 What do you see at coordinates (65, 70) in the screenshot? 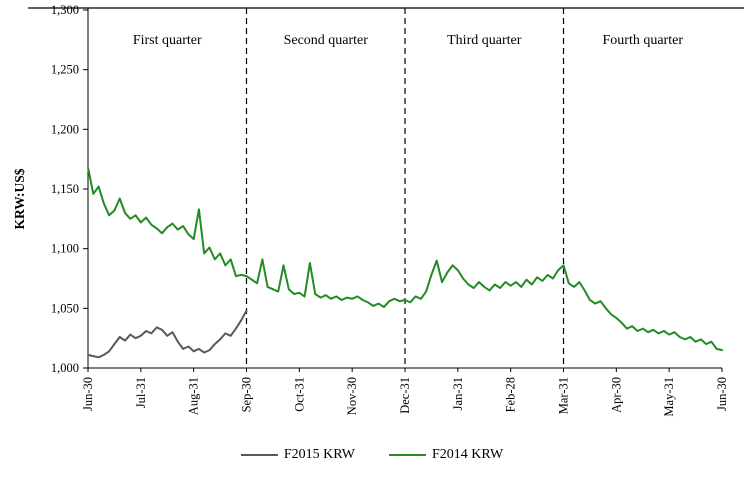
I see `y-tick-label: 1,250` at bounding box center [65, 70].